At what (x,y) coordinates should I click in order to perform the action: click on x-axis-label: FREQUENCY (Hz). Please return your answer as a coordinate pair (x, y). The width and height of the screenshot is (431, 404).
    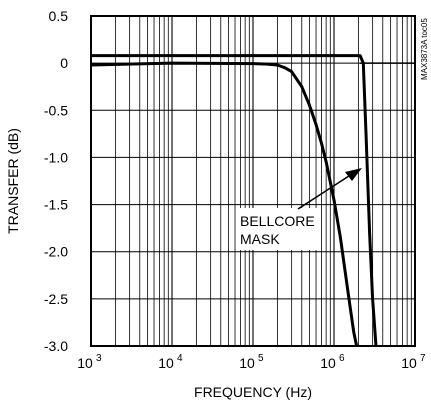
    Looking at the image, I should click on (253, 392).